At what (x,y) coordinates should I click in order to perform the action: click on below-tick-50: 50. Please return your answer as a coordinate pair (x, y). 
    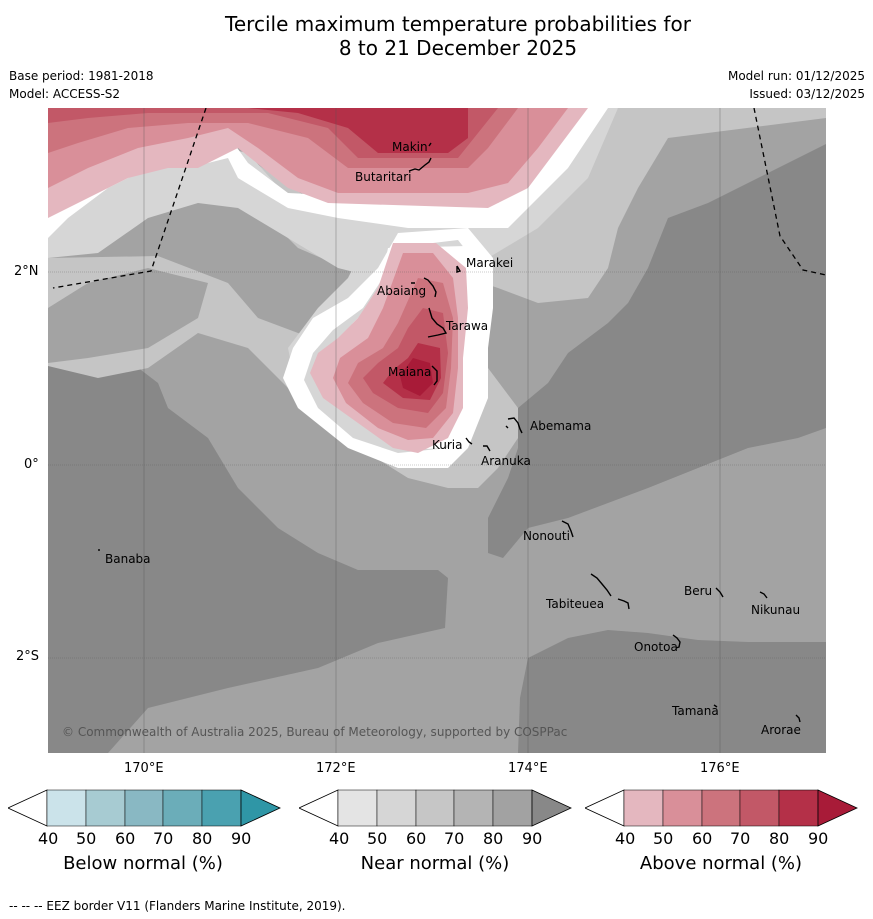
    Looking at the image, I should click on (86, 838).